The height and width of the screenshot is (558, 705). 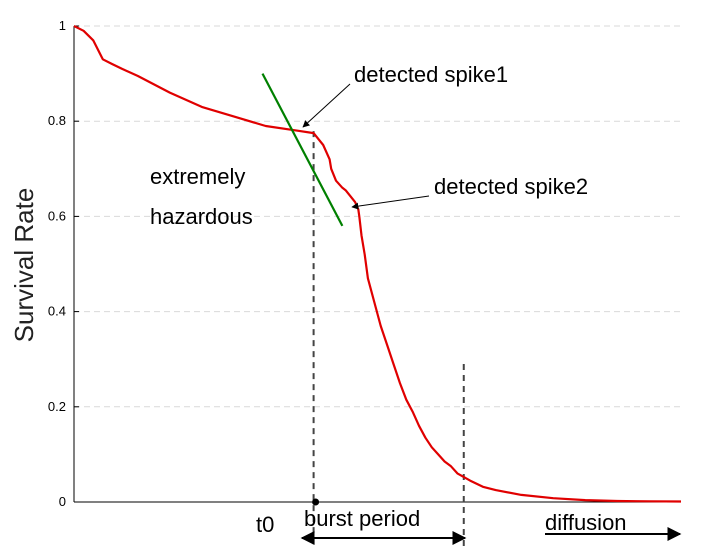 I want to click on y-tick-labels: 0 0.2 0.4 0.6 0.8 1, so click(x=63, y=263).